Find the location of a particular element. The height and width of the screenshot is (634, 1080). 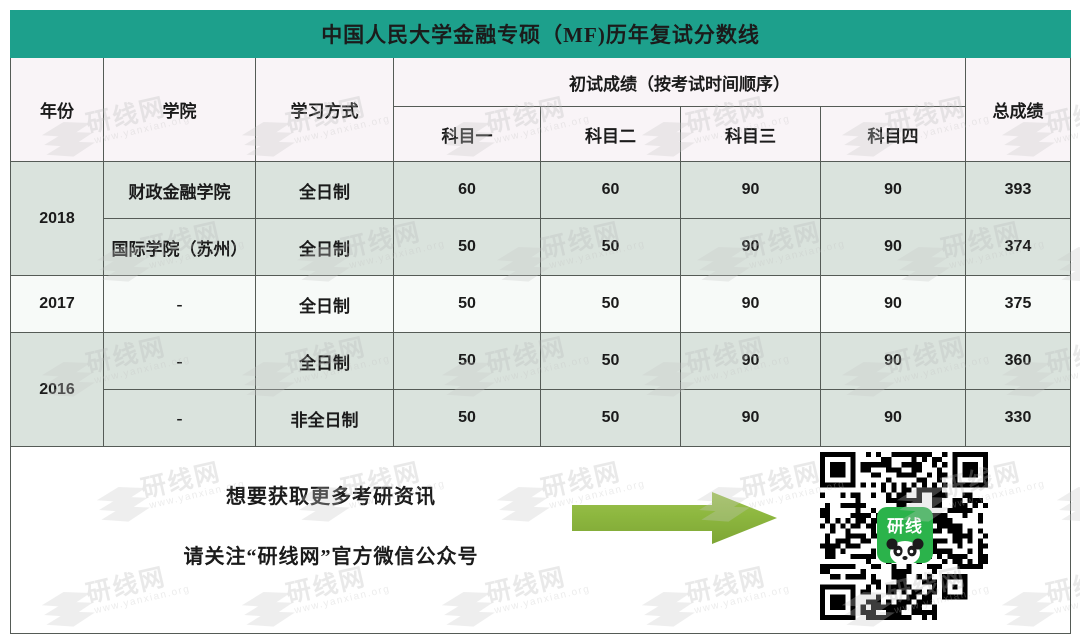

table-row: 2017- 全日制 50 50 90 90 375 is located at coordinates (541, 304).